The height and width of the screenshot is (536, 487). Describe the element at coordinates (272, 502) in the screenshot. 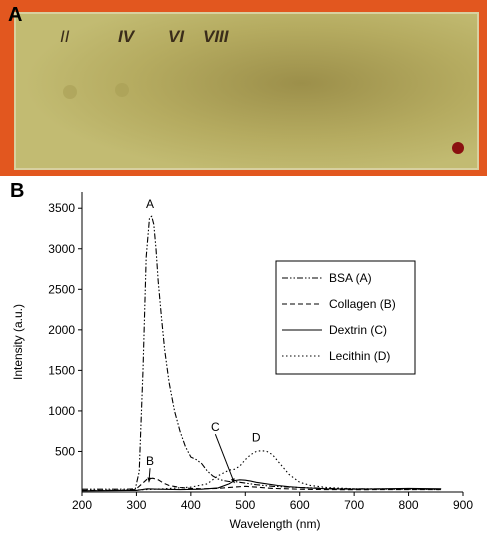

I see `x-ticks: 200 300 400 500 600 700 800 900` at that location.